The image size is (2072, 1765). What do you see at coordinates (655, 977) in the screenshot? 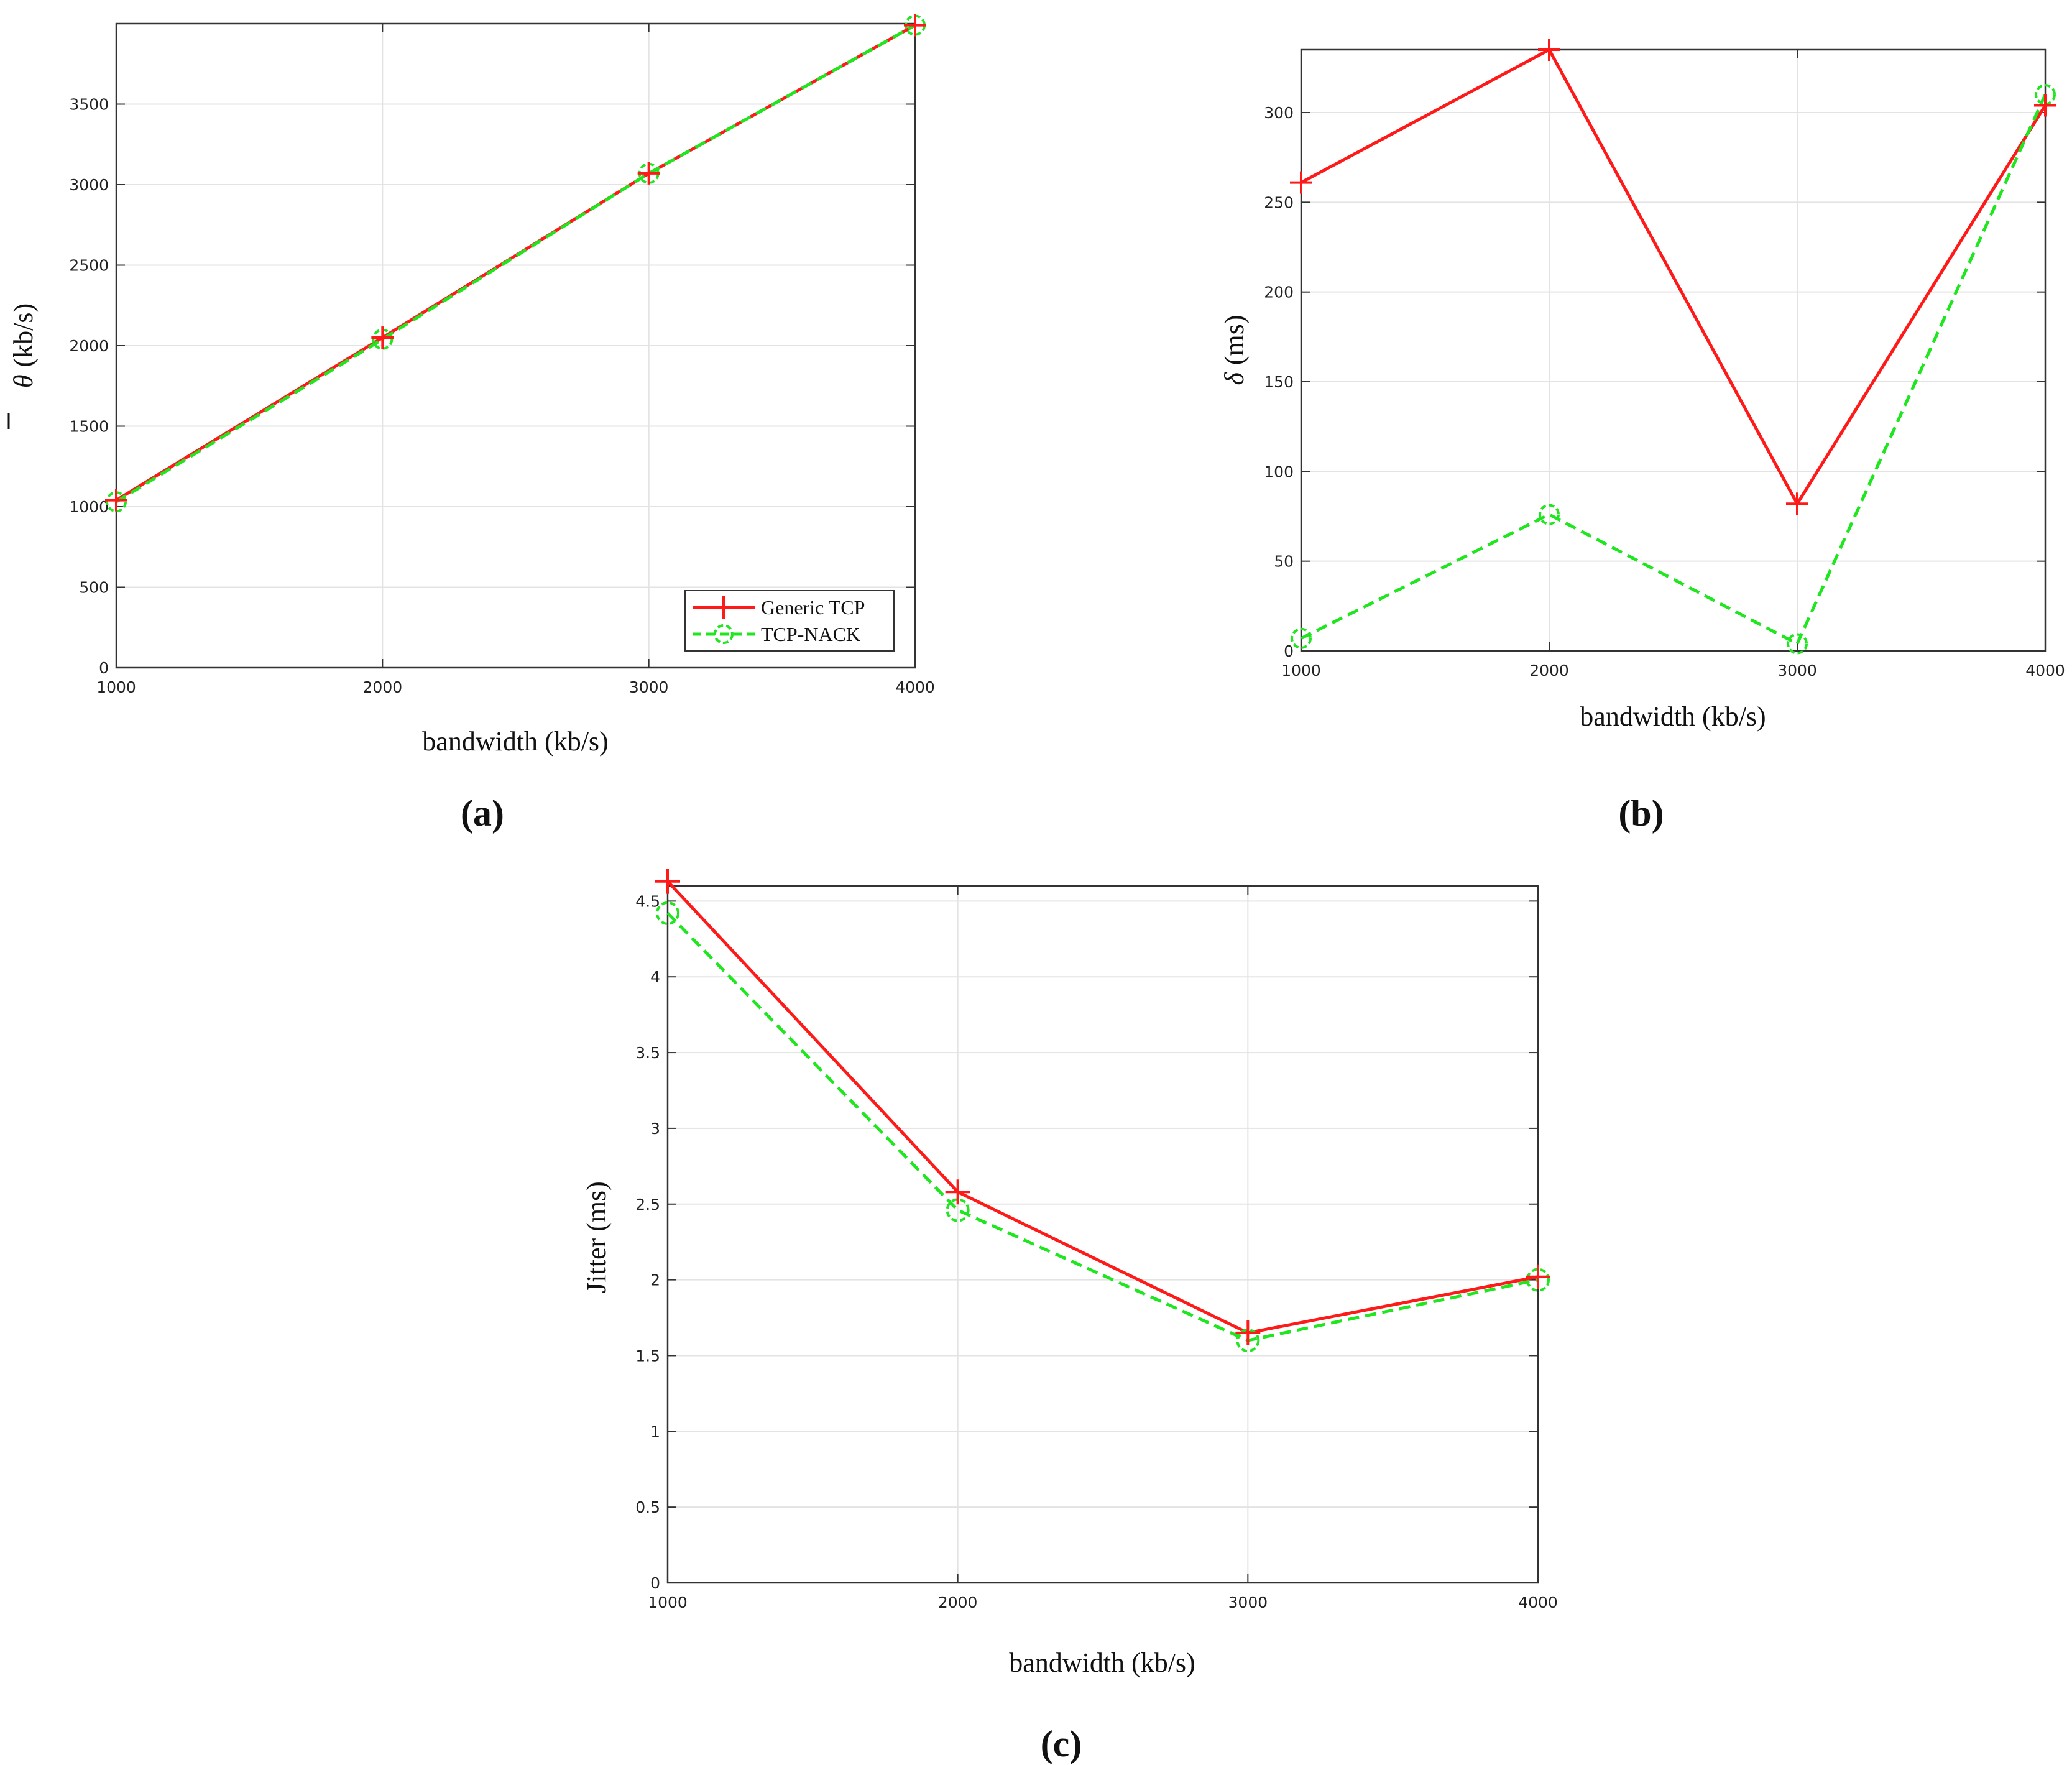
I see `y-tick-label: 4` at bounding box center [655, 977].